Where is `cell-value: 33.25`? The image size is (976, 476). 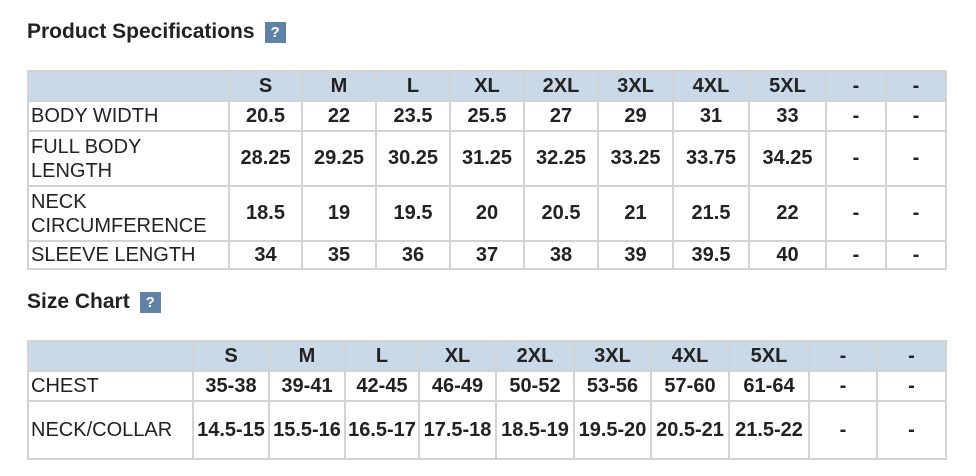
cell-value: 33.25 is located at coordinates (635, 158).